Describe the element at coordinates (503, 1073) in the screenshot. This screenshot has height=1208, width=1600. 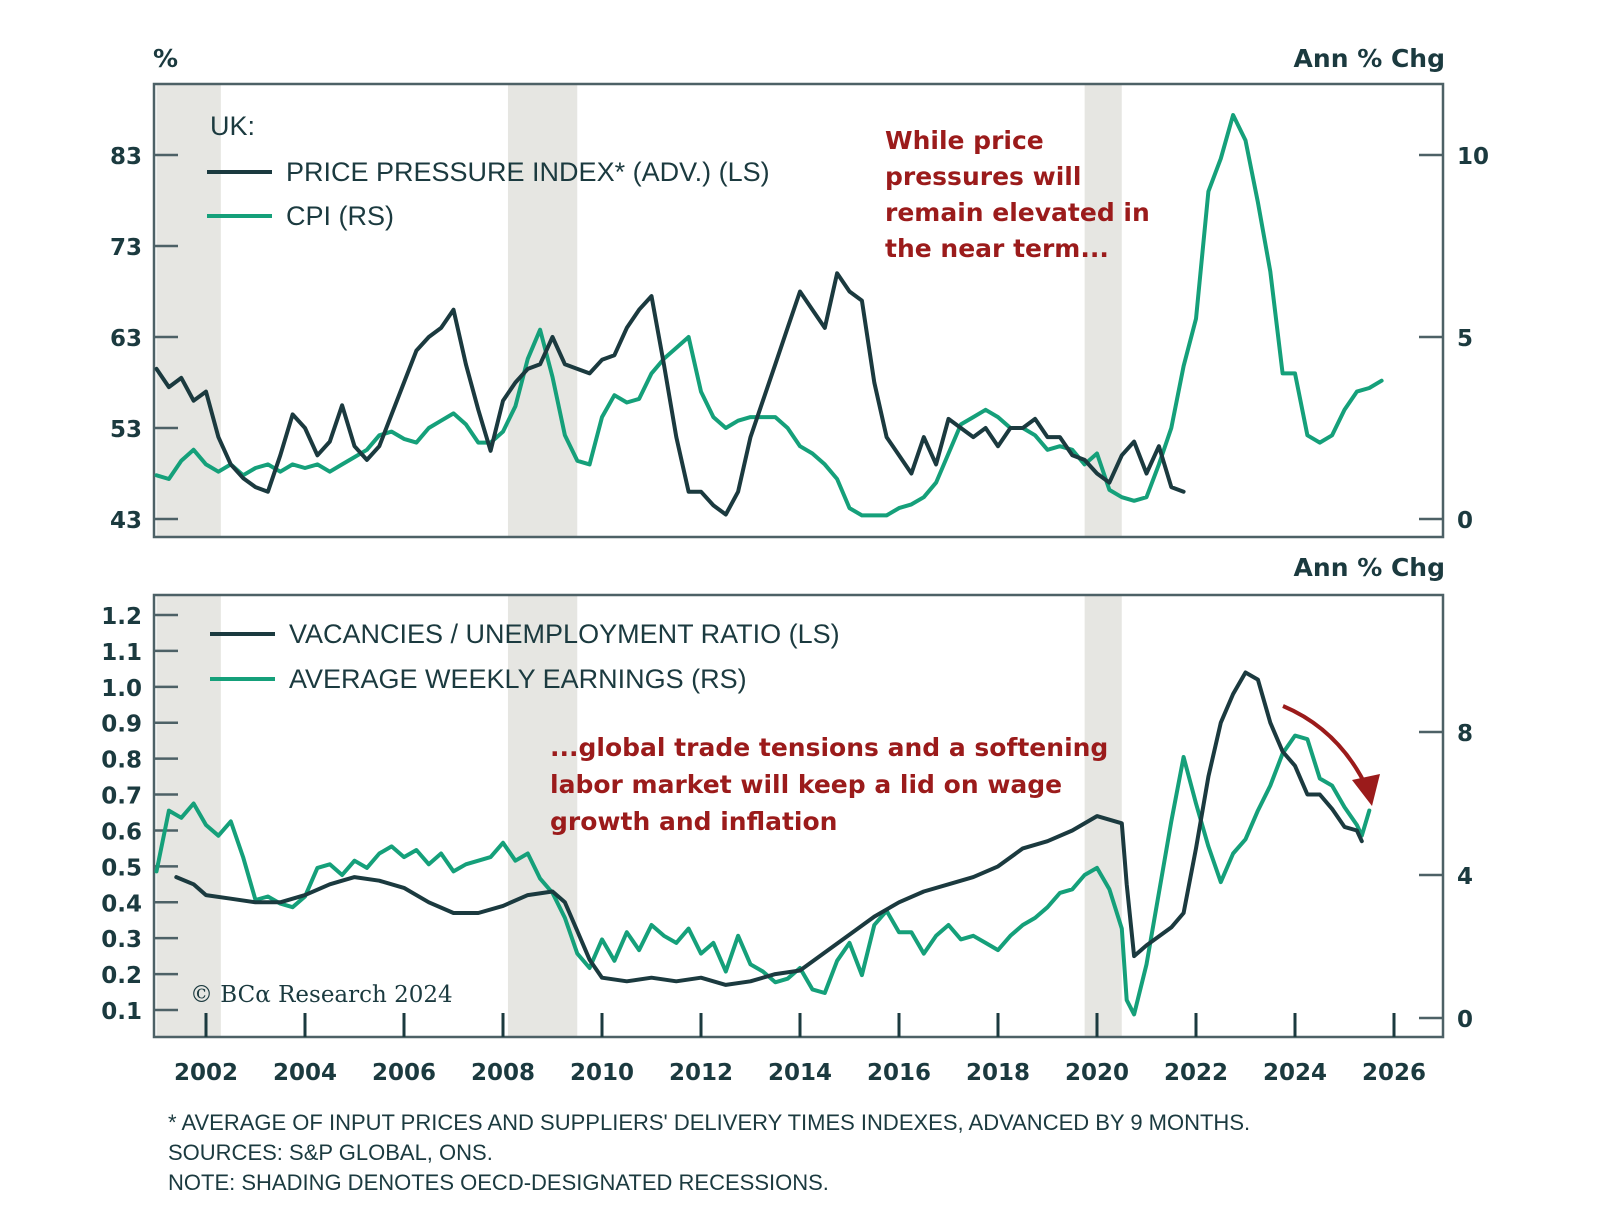
I see `x-tick-label: 2008` at that location.